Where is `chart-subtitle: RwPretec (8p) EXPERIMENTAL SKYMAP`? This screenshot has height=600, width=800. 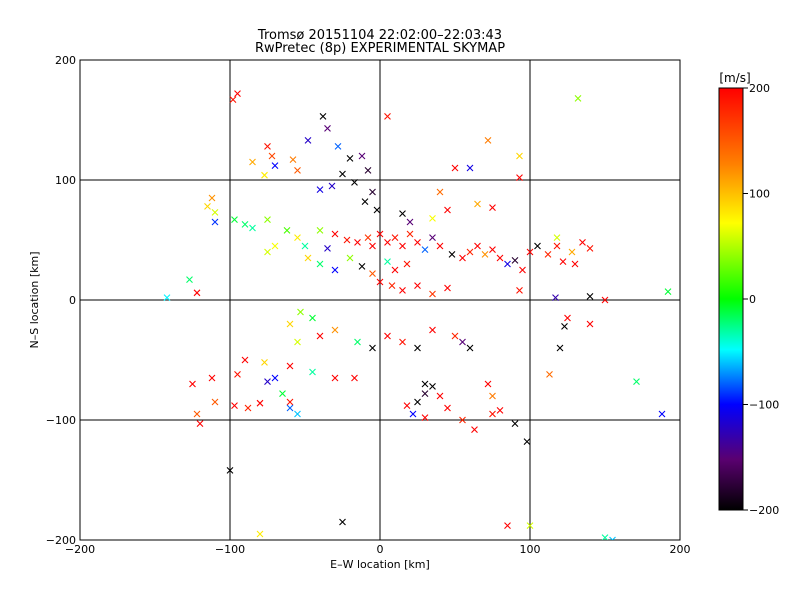 chart-subtitle: RwPretec (8p) EXPERIMENTAL SKYMAP is located at coordinates (380, 48).